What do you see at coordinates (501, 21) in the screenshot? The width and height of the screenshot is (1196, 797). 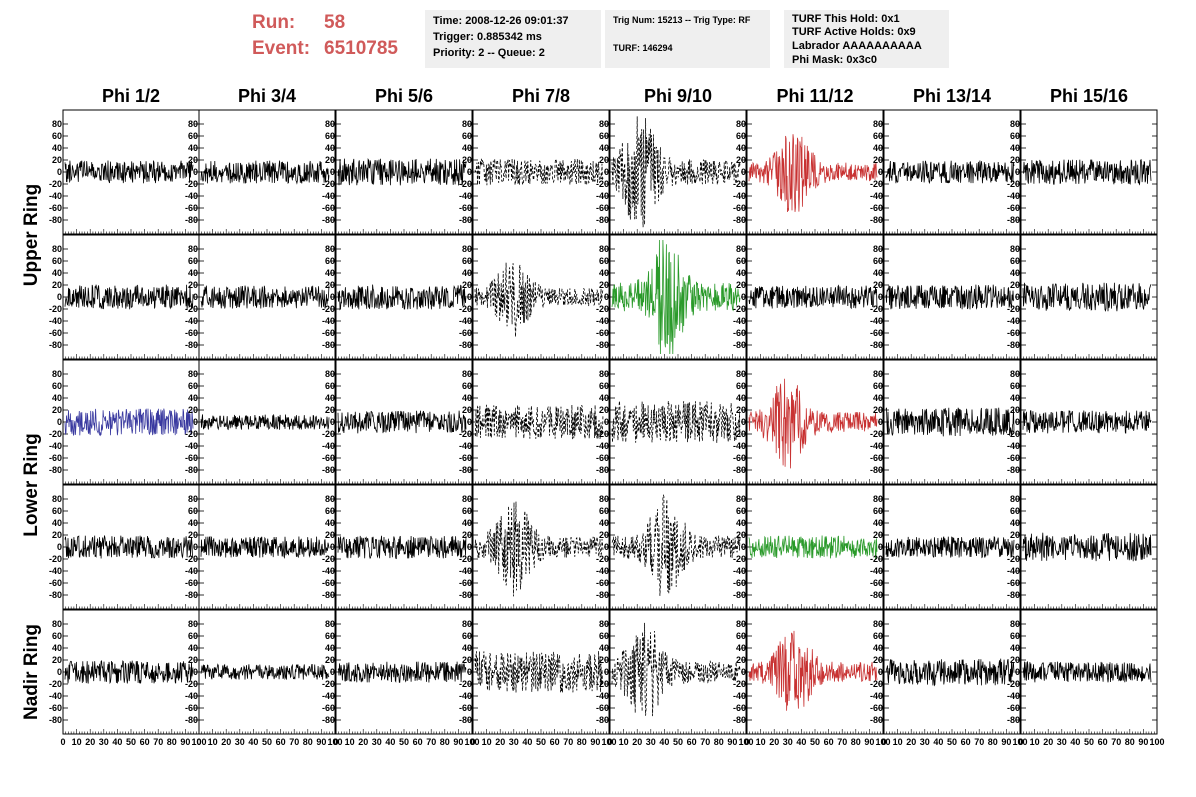 I see `time-line: Time: 2008-12-26 09:01:37` at bounding box center [501, 21].